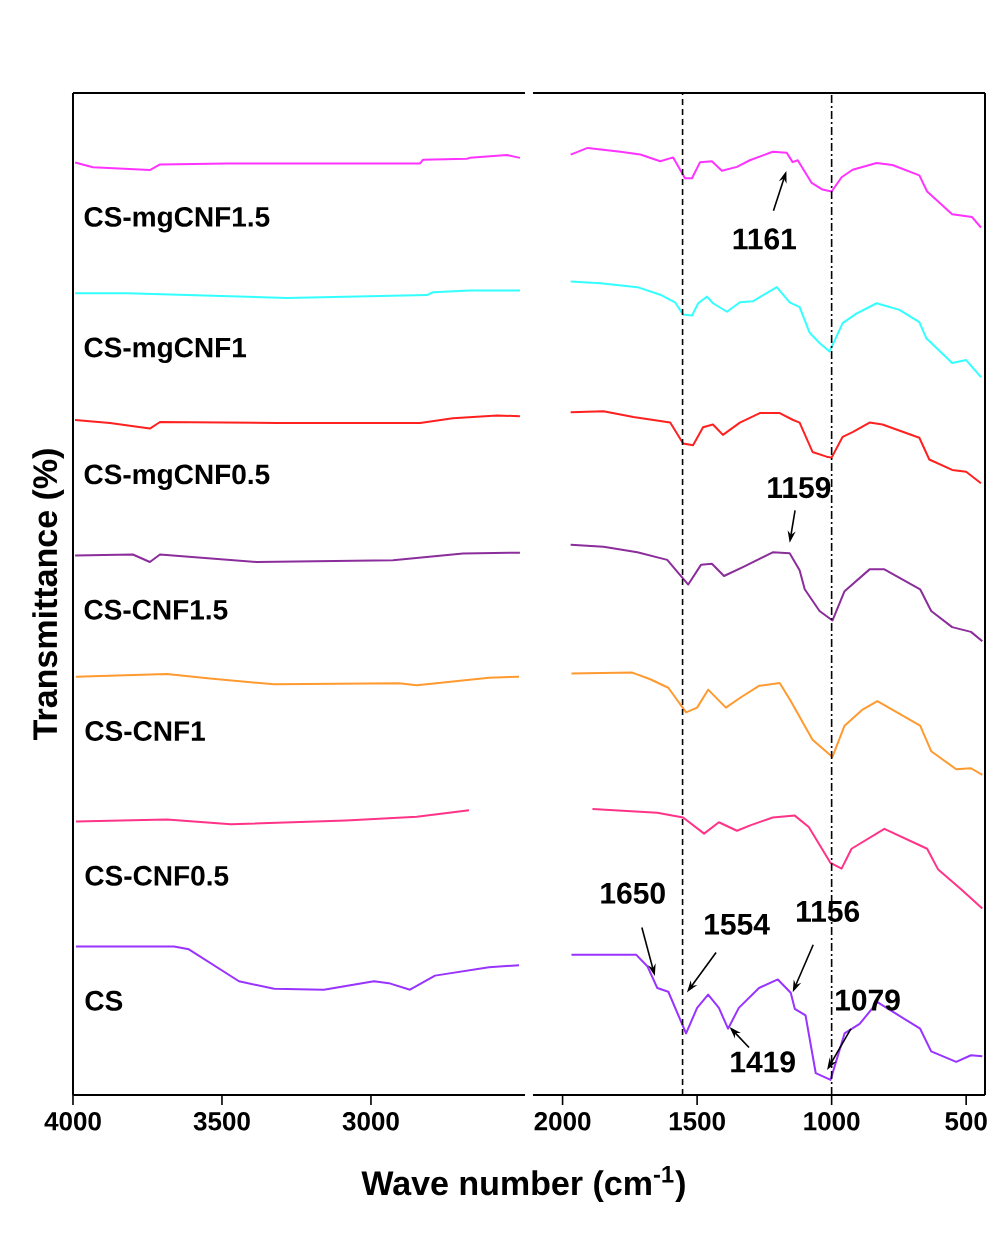 The height and width of the screenshot is (1249, 995). What do you see at coordinates (222, 1121) in the screenshot?
I see `x-tick-label: 3500` at bounding box center [222, 1121].